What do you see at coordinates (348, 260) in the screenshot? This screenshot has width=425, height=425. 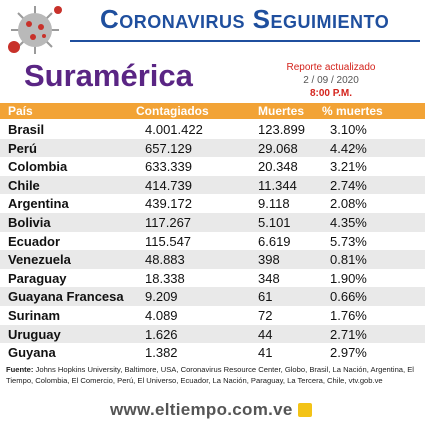 I see `cell: 0.81%` at bounding box center [348, 260].